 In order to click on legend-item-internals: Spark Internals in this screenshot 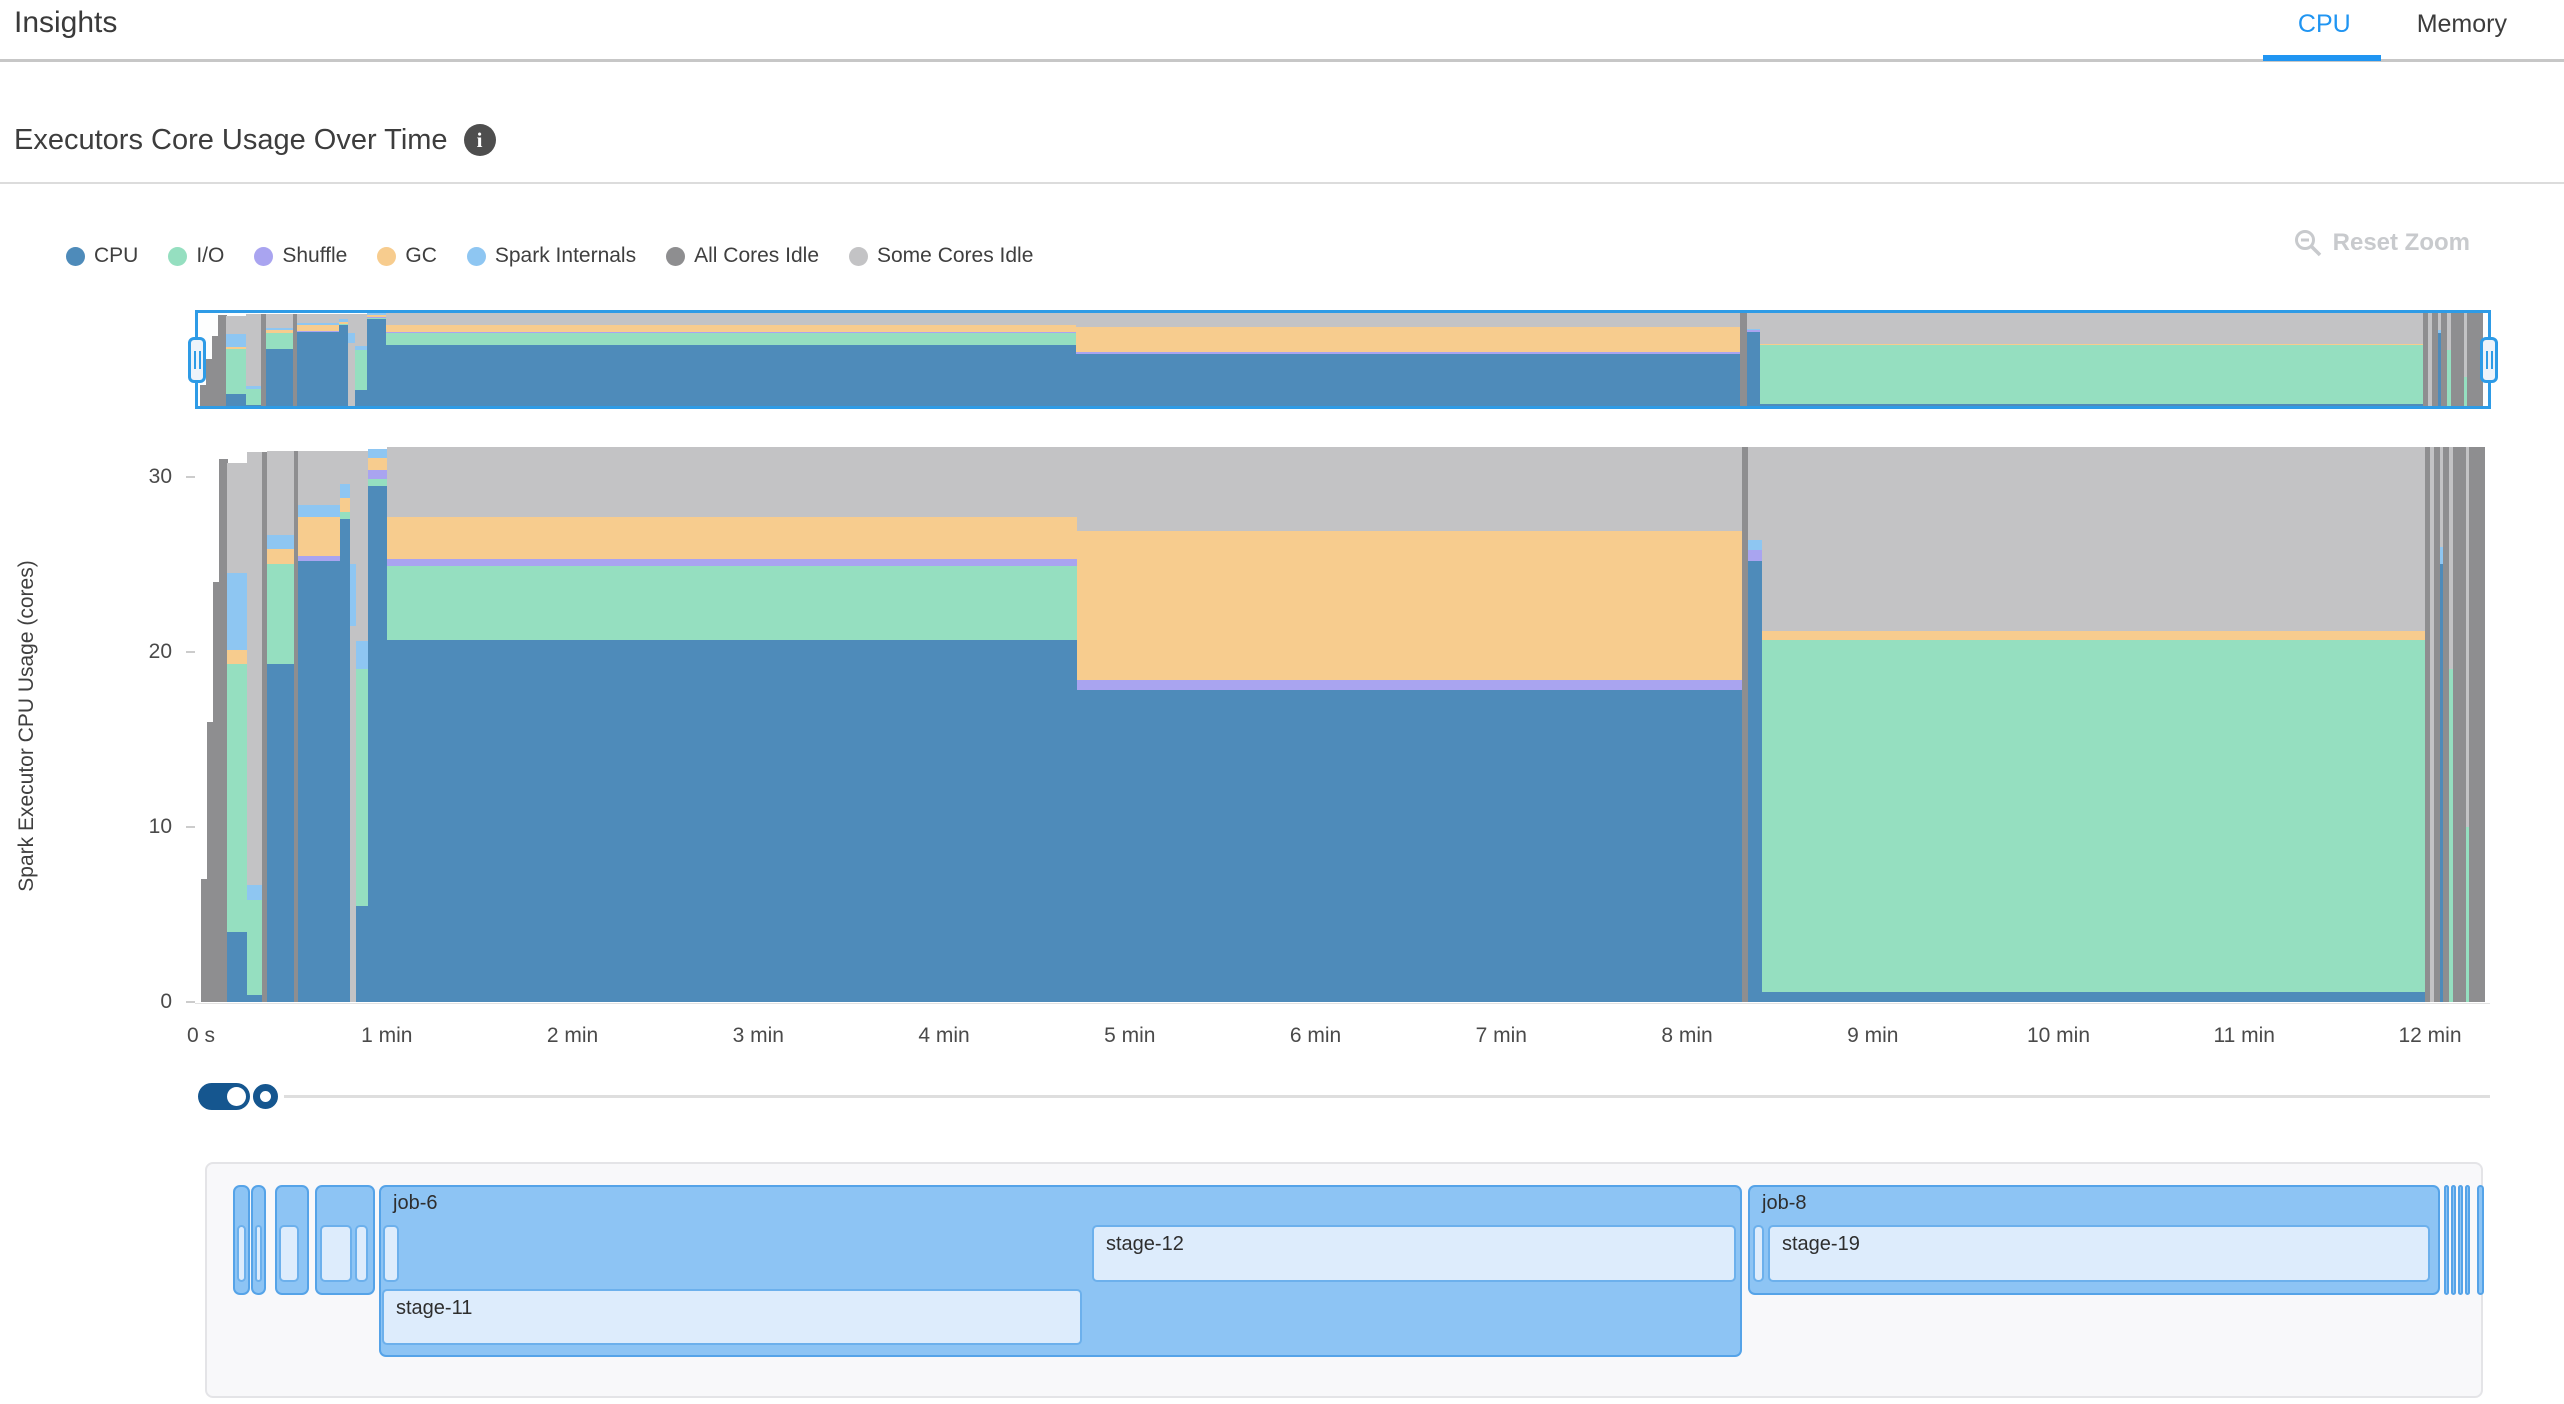, I will do `click(551, 256)`.